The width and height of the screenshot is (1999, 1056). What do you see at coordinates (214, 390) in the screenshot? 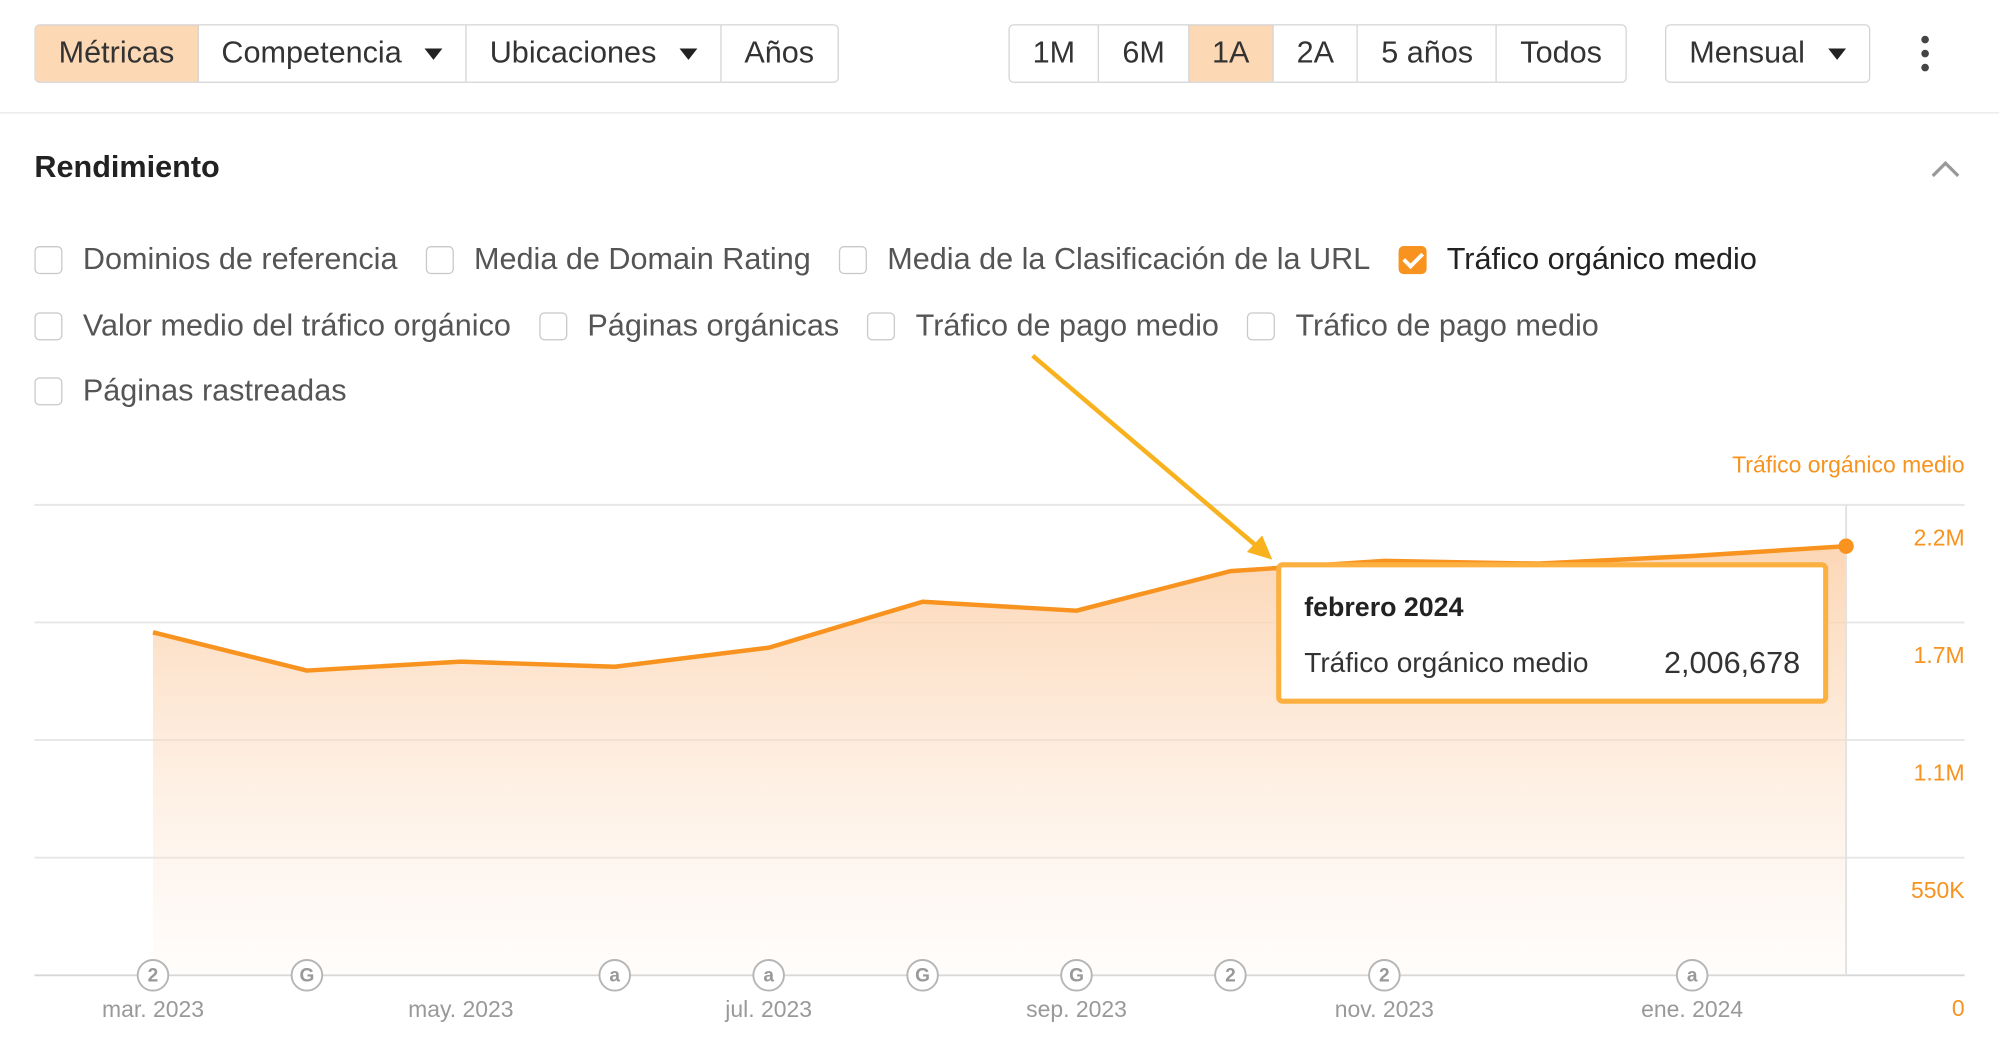
I see `checkbox-label: Páginas rastreadas` at bounding box center [214, 390].